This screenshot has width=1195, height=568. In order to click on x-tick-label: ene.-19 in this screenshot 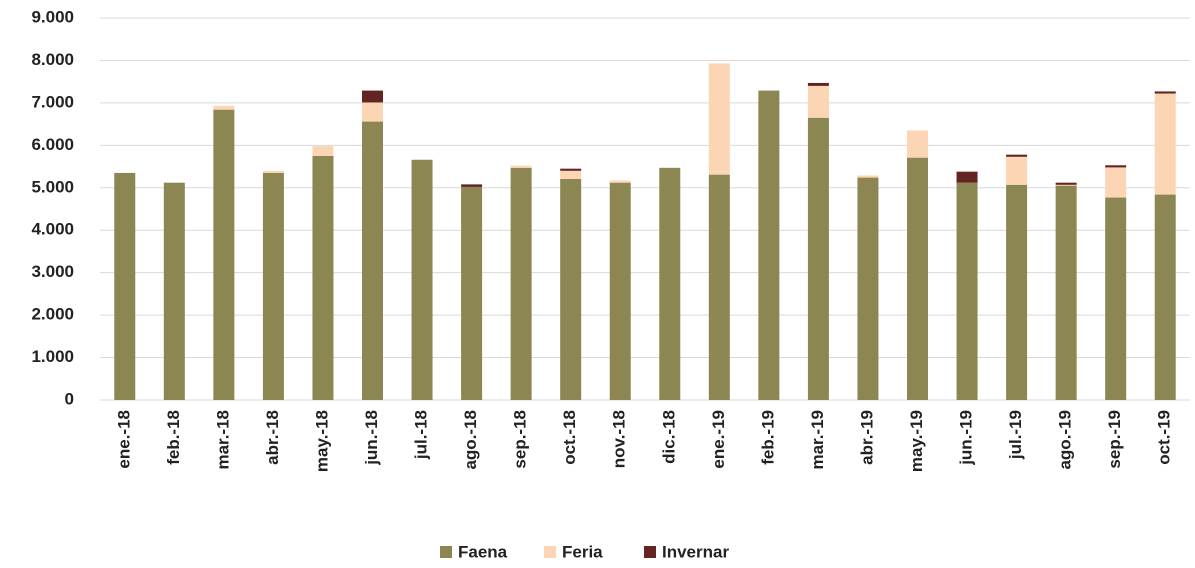, I will do `click(718, 439)`.